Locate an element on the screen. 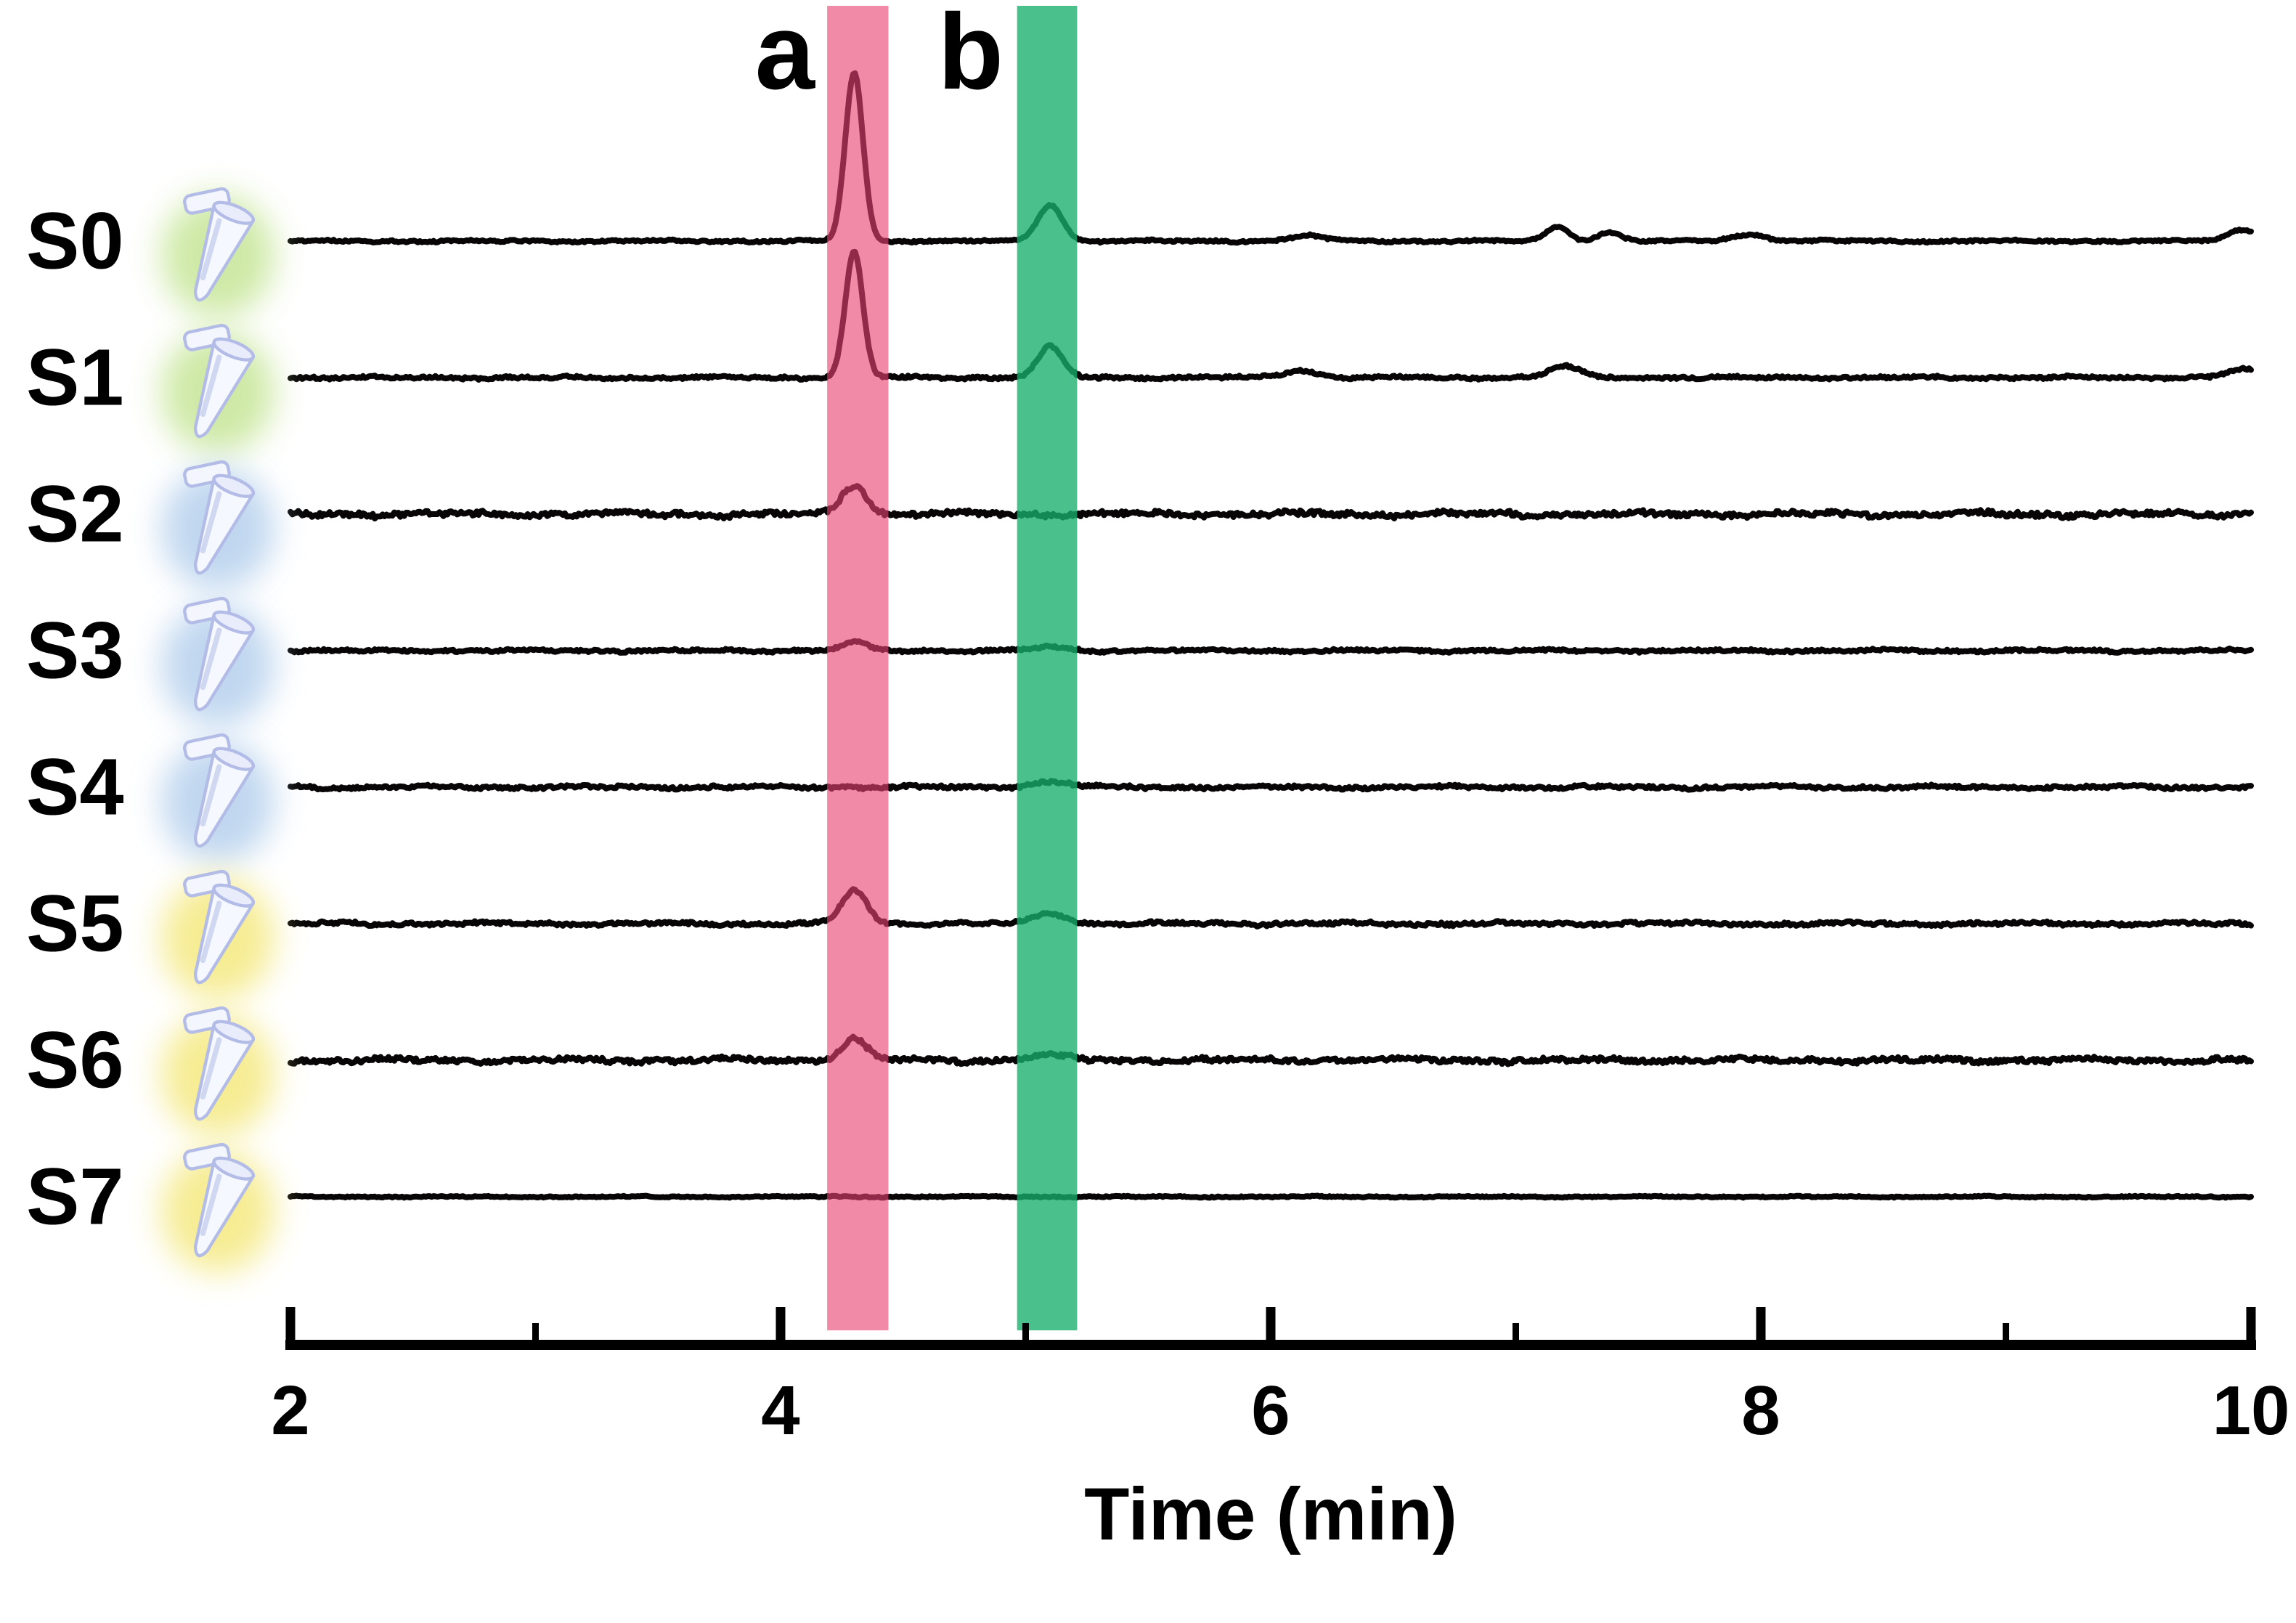 The image size is (2296, 1623). x-axis is located at coordinates (1270, 1329).